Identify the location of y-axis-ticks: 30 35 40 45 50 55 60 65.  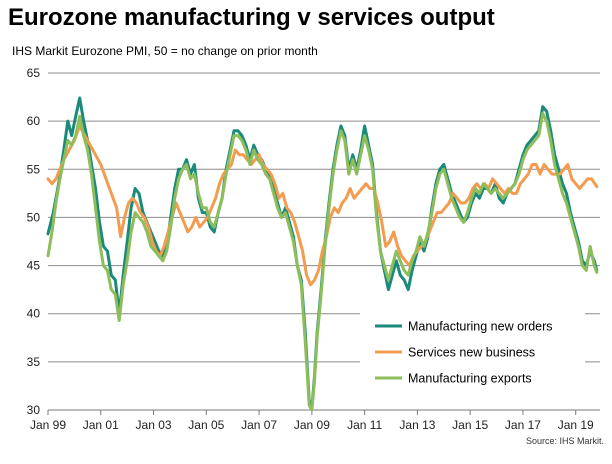
(34, 241).